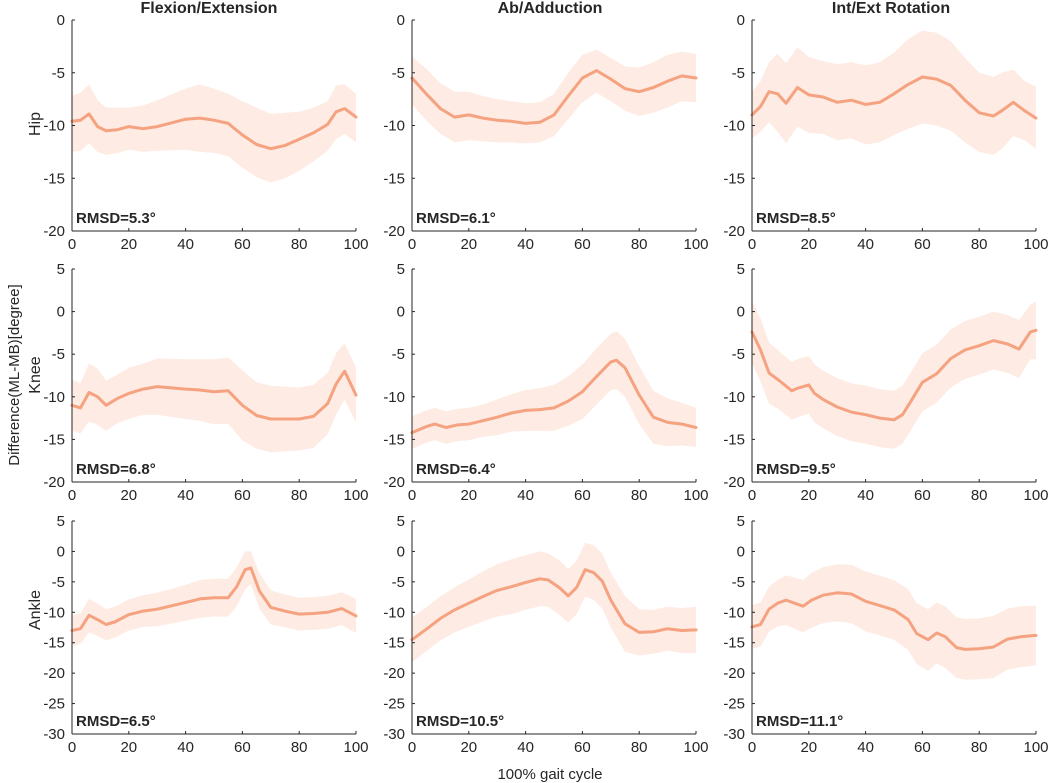  What do you see at coordinates (525, 495) in the screenshot?
I see `panel-knee-ab-adduction-x-tick-label: 40` at bounding box center [525, 495].